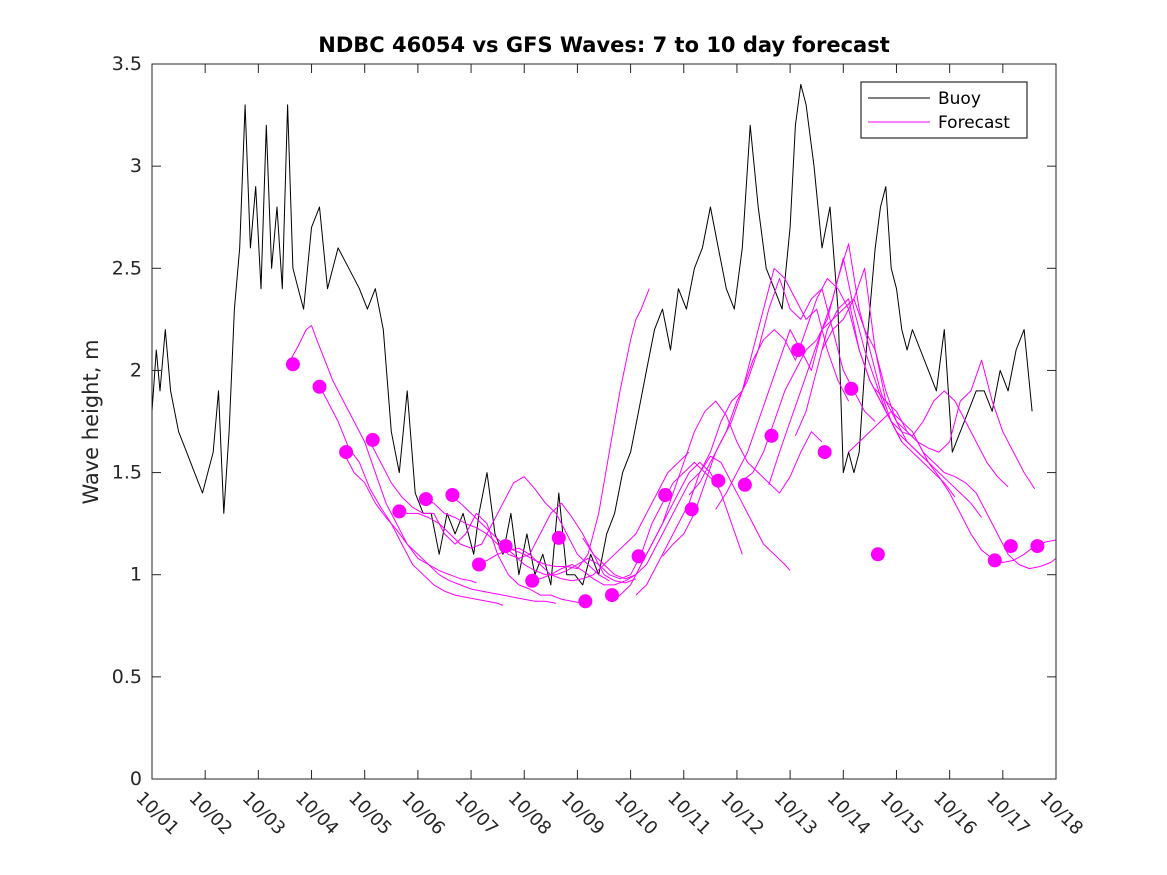  What do you see at coordinates (959, 99) in the screenshot?
I see `legend-buoy-label: Buoy` at bounding box center [959, 99].